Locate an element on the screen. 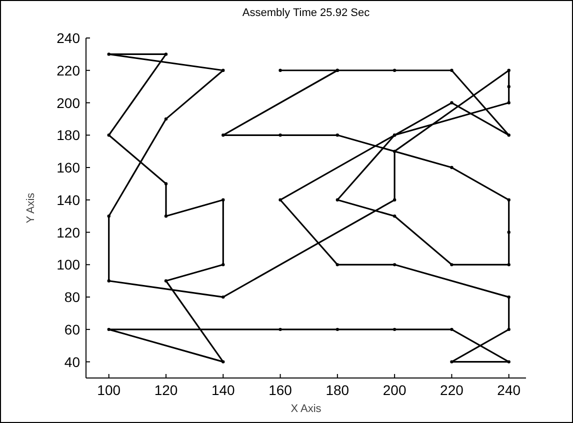 This screenshot has width=573, height=423. y-tick-label: 60 is located at coordinates (72, 329).